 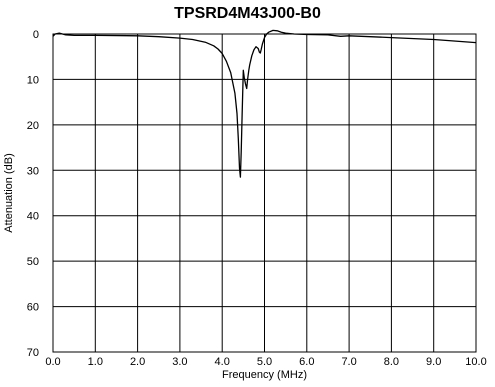 What do you see at coordinates (33, 171) in the screenshot?
I see `y-tick-label: 30` at bounding box center [33, 171].